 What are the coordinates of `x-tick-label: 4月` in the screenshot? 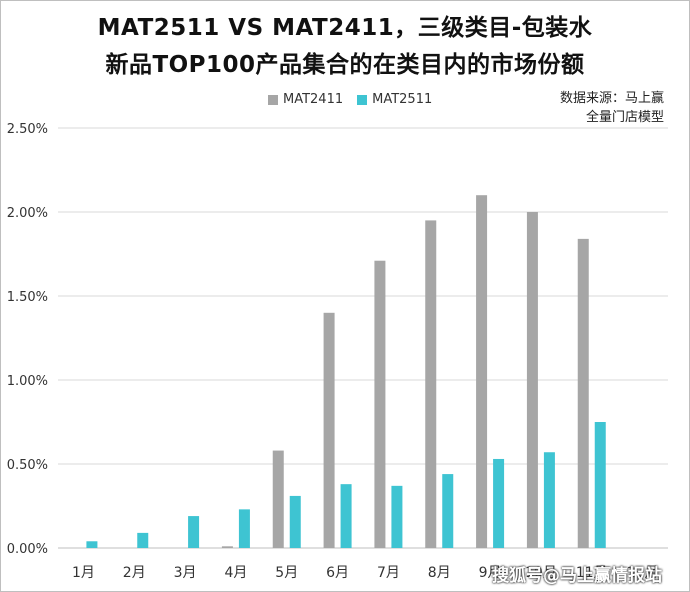 It's located at (235, 573).